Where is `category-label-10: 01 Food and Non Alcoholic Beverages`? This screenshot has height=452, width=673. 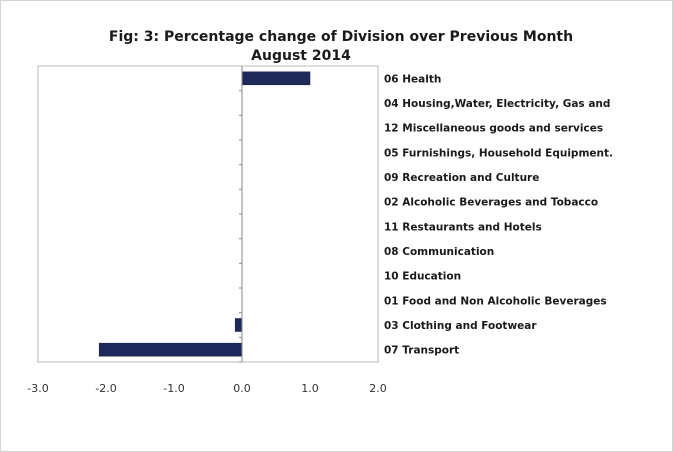 category-label-10: 01 Food and Non Alcoholic Beverages is located at coordinates (495, 301).